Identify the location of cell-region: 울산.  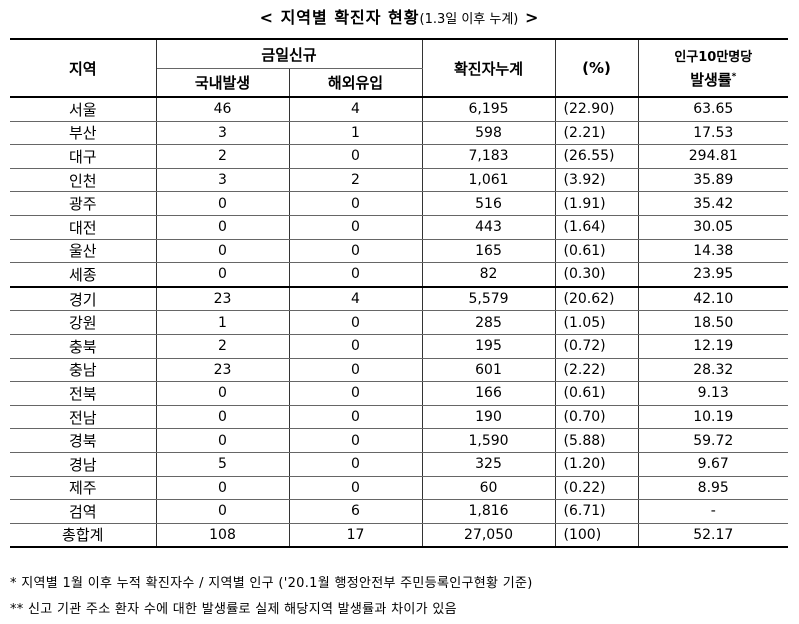
(83, 251).